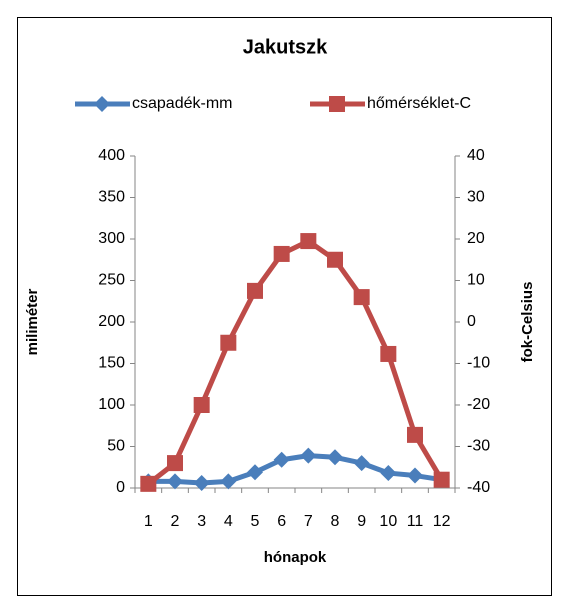 This screenshot has width=569, height=601. What do you see at coordinates (111, 404) in the screenshot?
I see `y-tick-label: 100` at bounding box center [111, 404].